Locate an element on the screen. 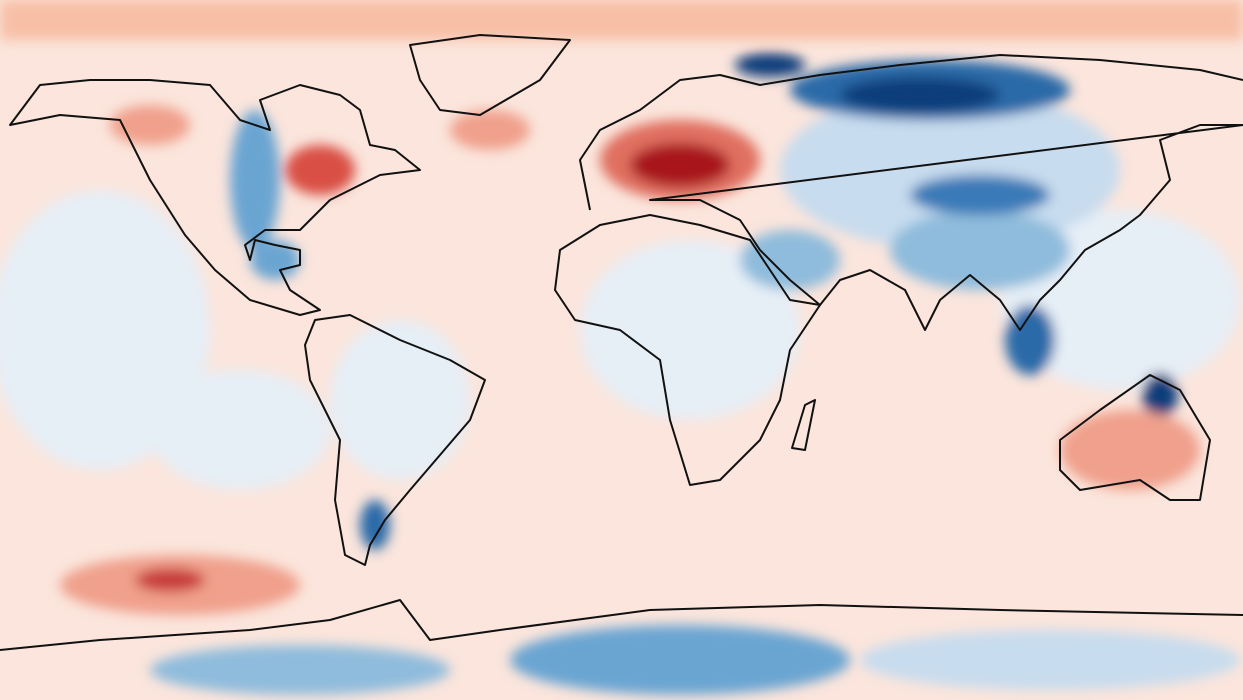  south-america is located at coordinates (395, 440).